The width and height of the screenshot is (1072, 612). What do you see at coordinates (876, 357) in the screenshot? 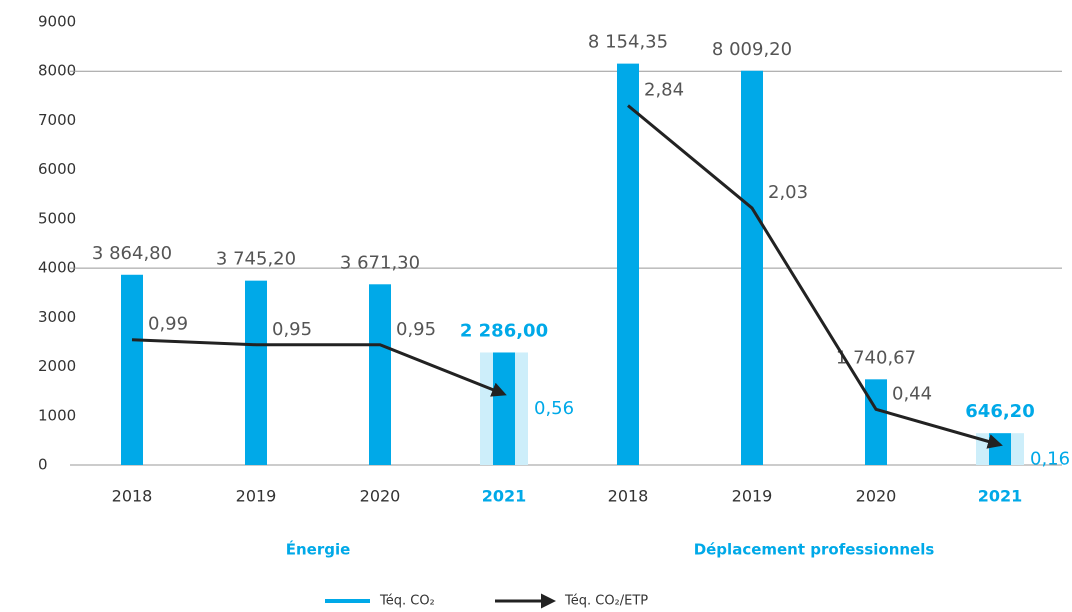
I see `bar-value-label: 1 740,67` at bounding box center [876, 357].